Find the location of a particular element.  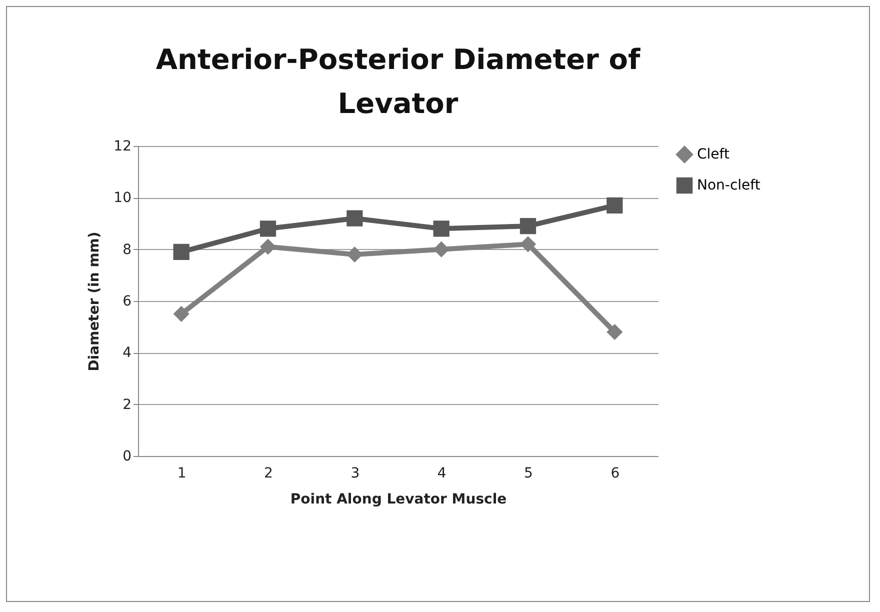

x-axis-title: Point Along Levator Muscle is located at coordinates (398, 500).